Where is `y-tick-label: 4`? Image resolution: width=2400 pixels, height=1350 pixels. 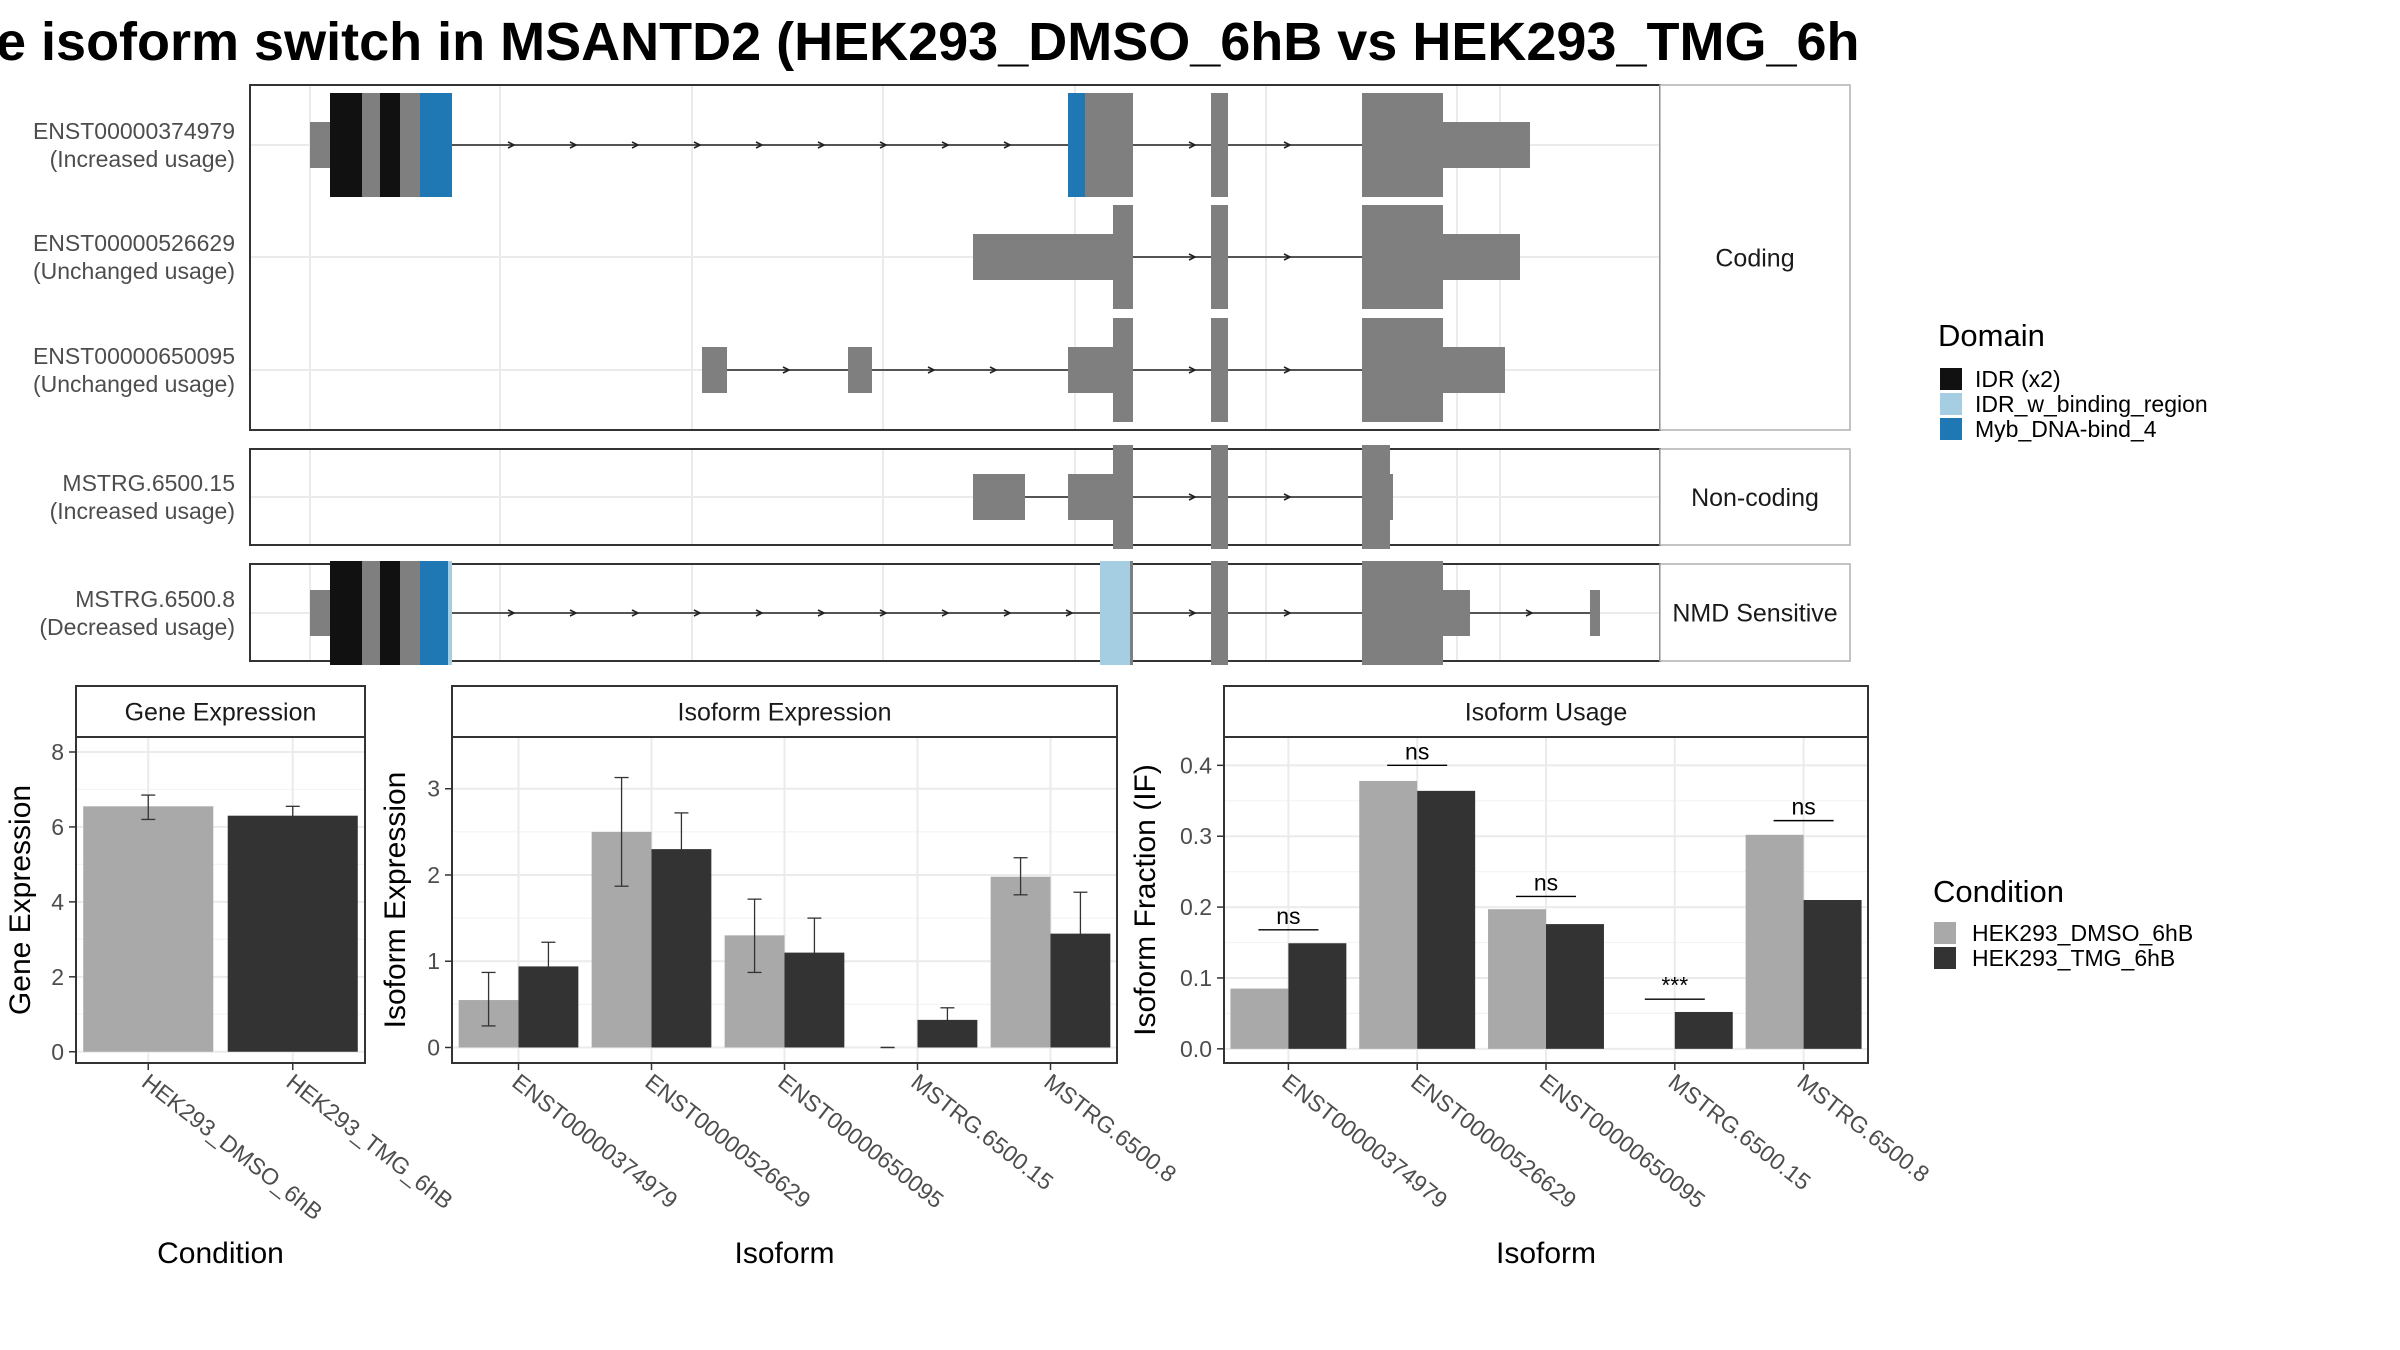 y-tick-label: 4 is located at coordinates (57, 902).